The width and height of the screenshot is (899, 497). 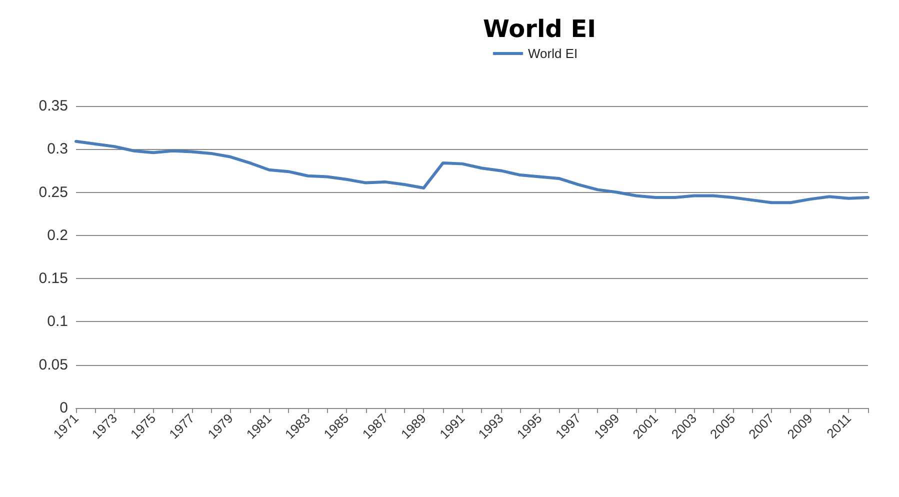 What do you see at coordinates (57, 149) in the screenshot?
I see `y-tick-label: 0.3` at bounding box center [57, 149].